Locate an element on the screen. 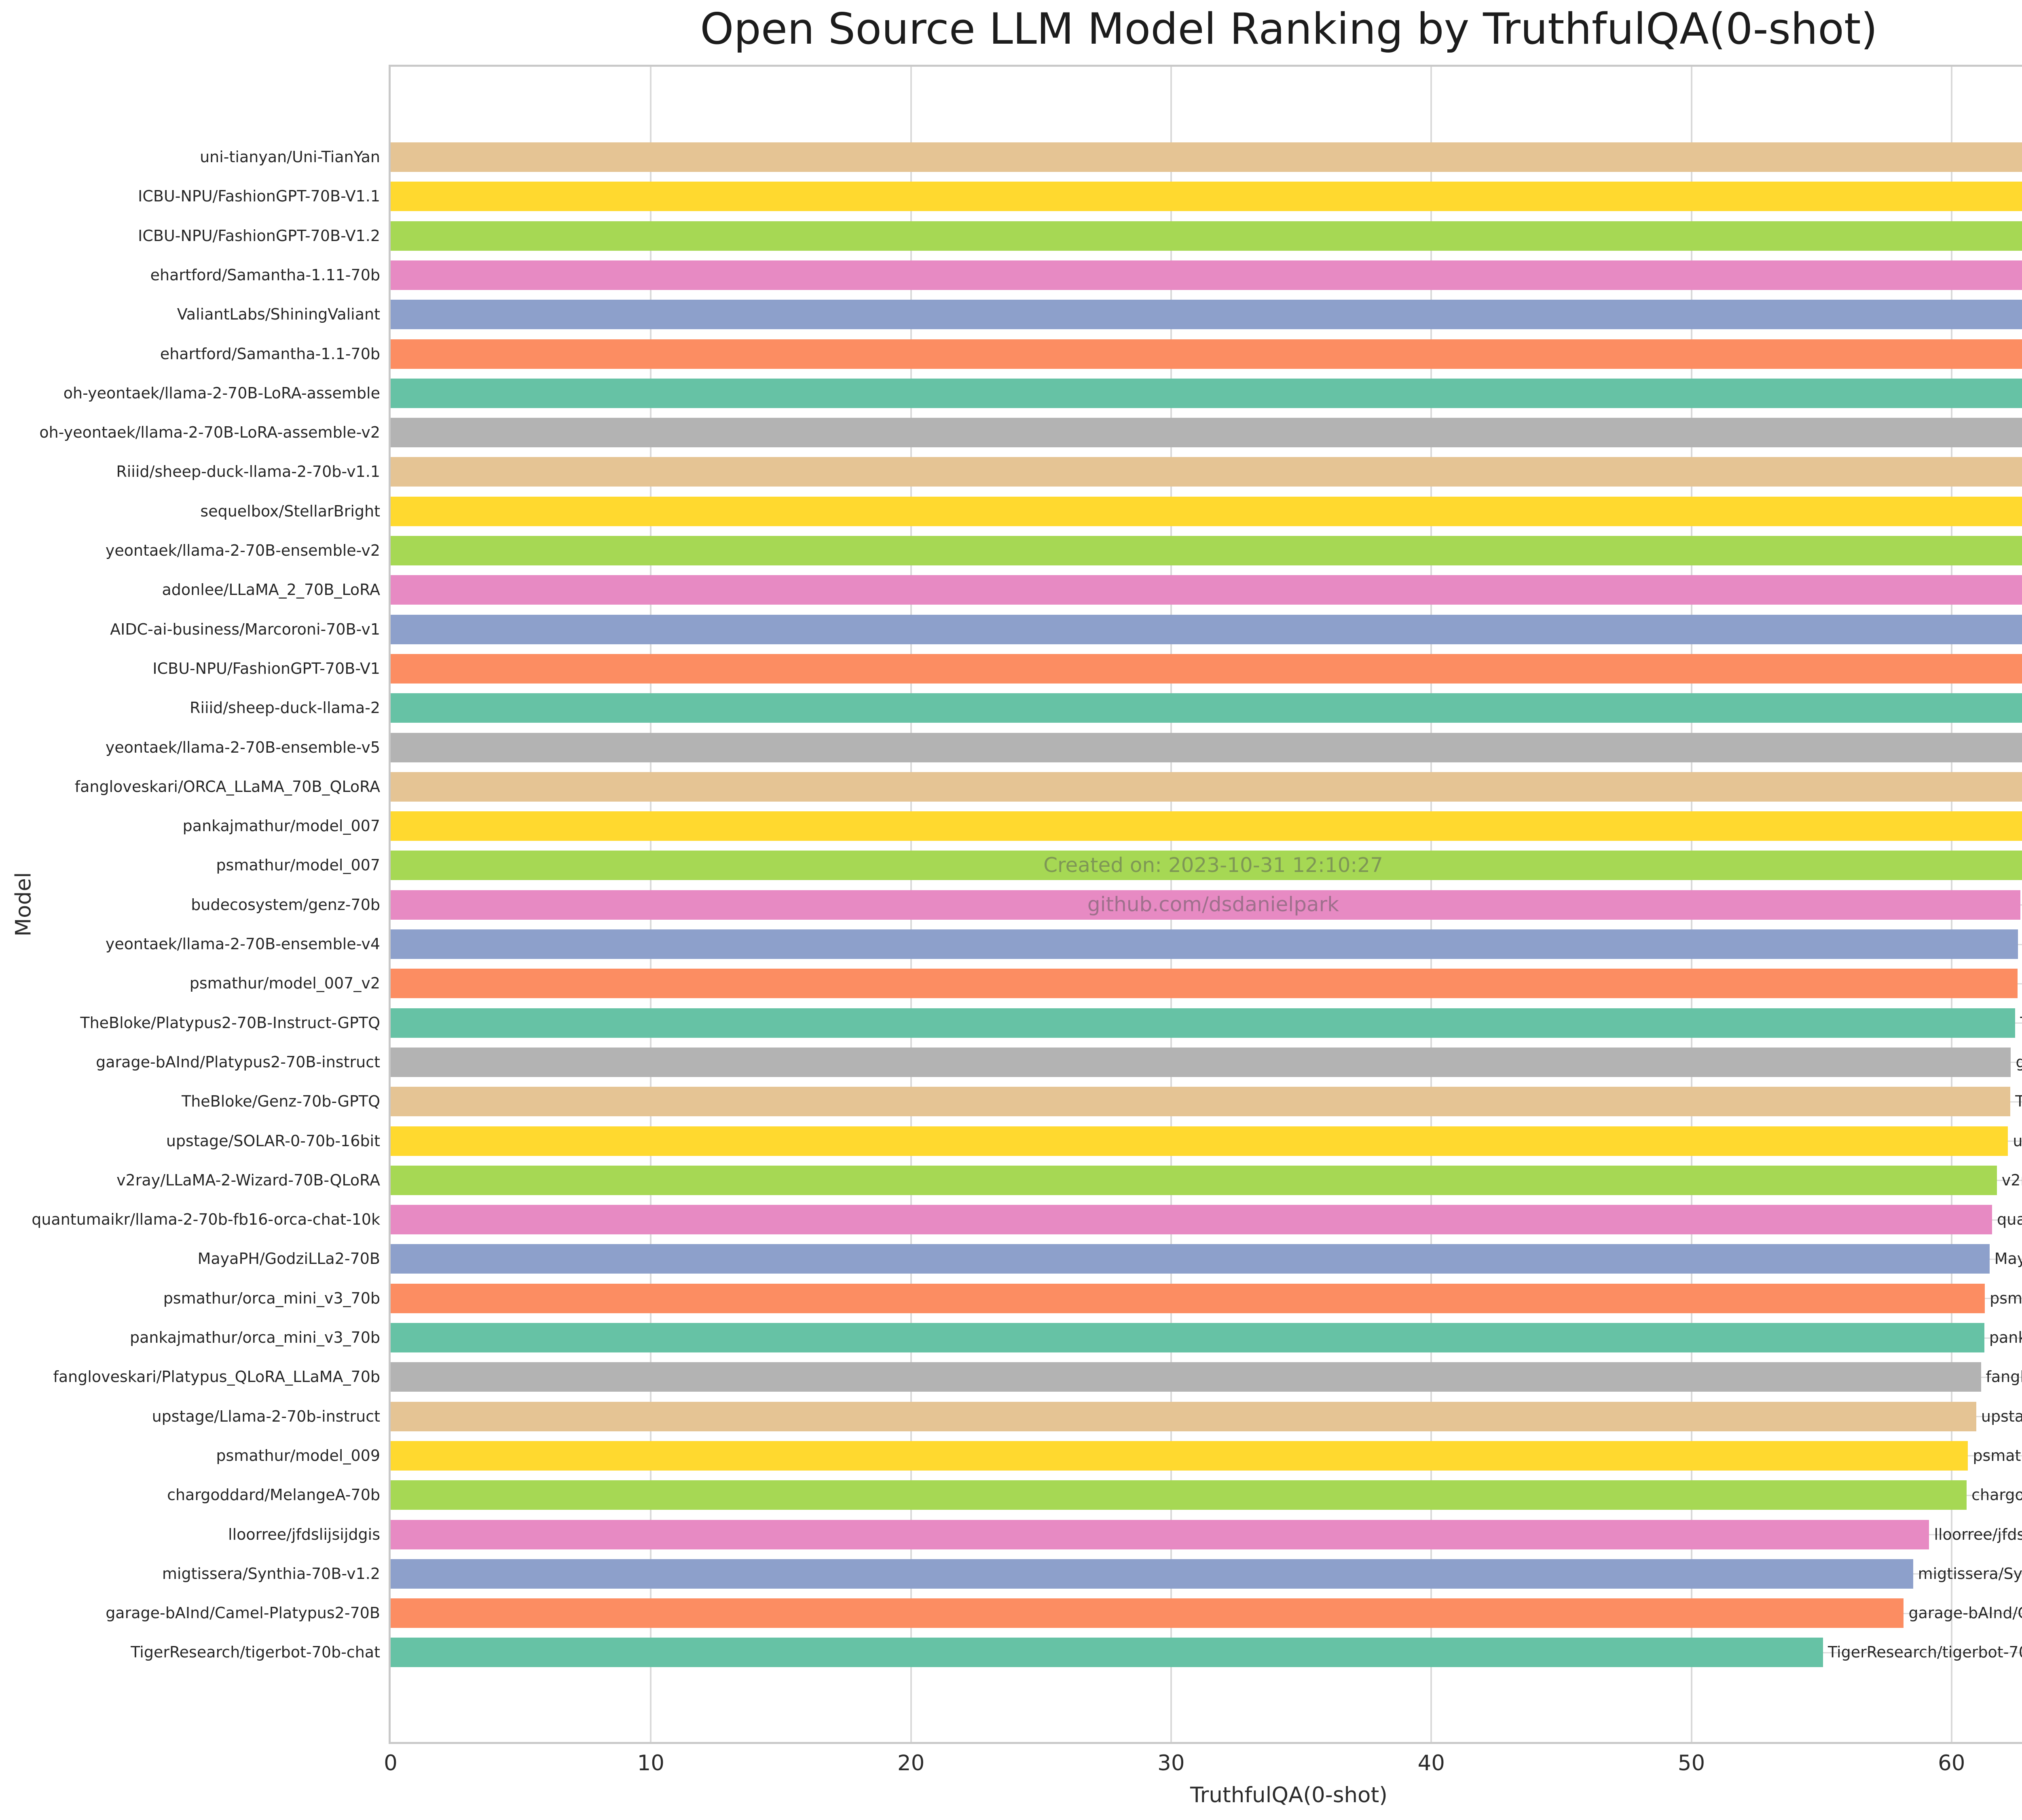  y-category-label: upstage/Llama-2-70b-instruct is located at coordinates (266, 1416).